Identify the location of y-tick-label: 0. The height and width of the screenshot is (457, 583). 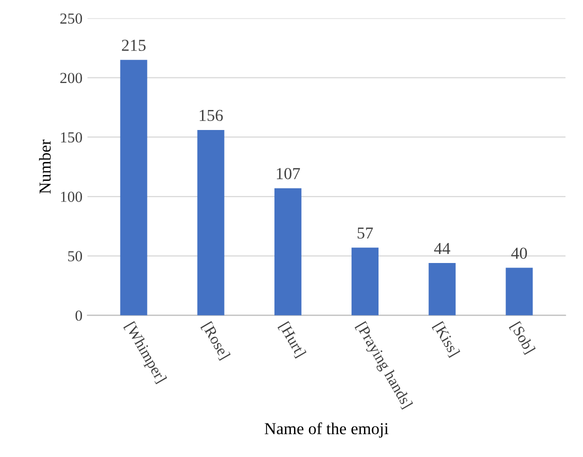
(79, 315).